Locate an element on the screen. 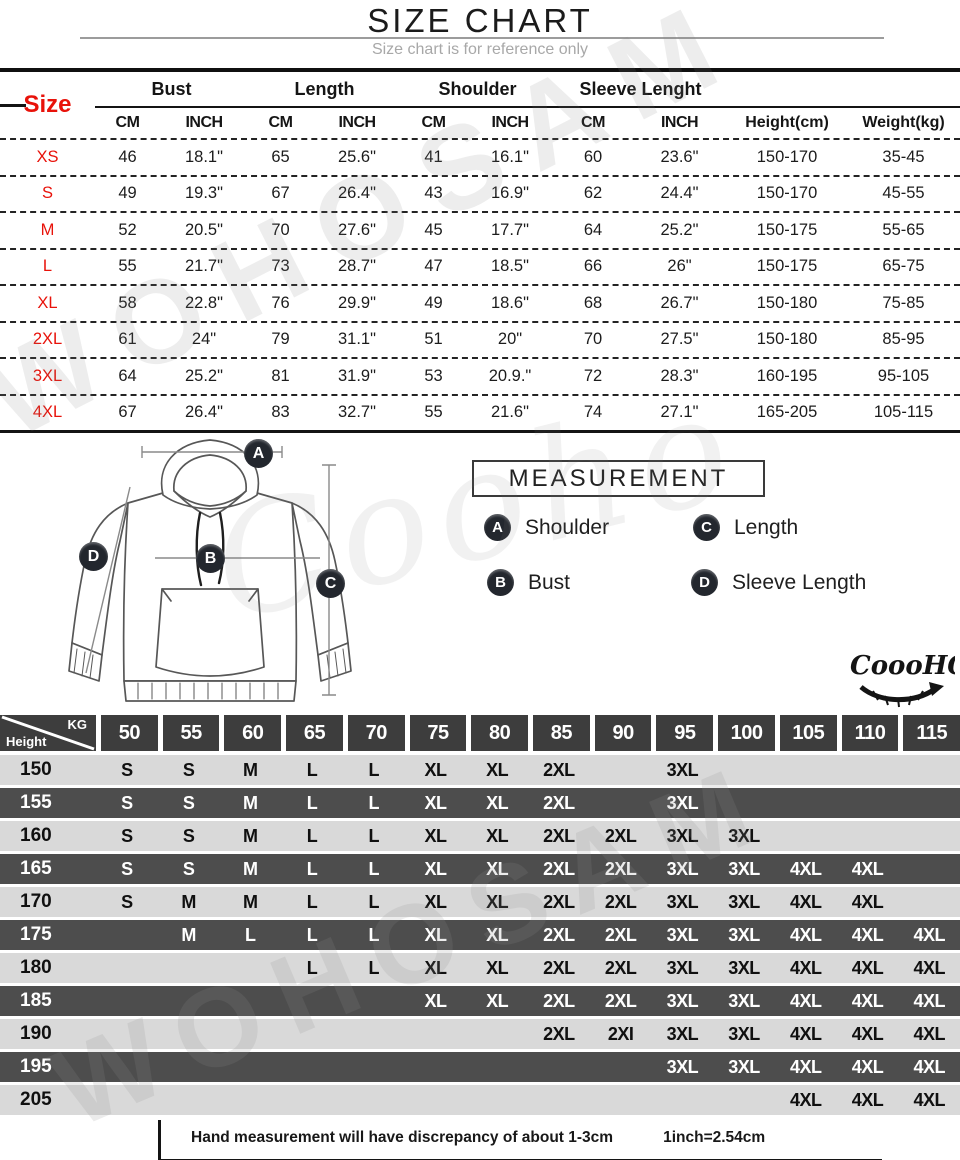  legend-badge-d: D is located at coordinates (704, 582).